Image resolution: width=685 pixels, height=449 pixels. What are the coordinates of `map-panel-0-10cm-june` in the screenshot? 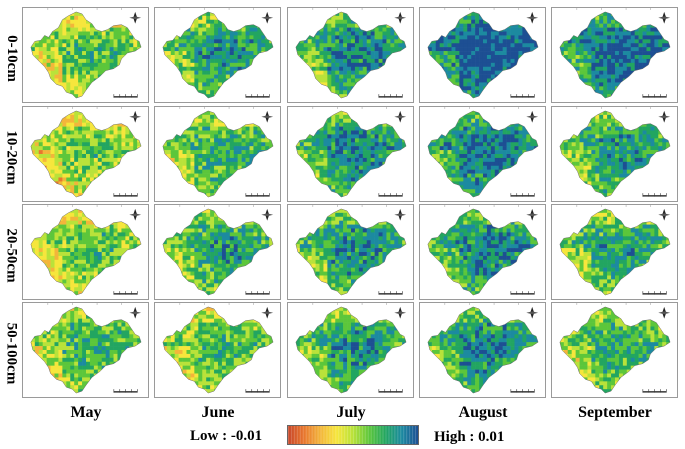 It's located at (217, 55).